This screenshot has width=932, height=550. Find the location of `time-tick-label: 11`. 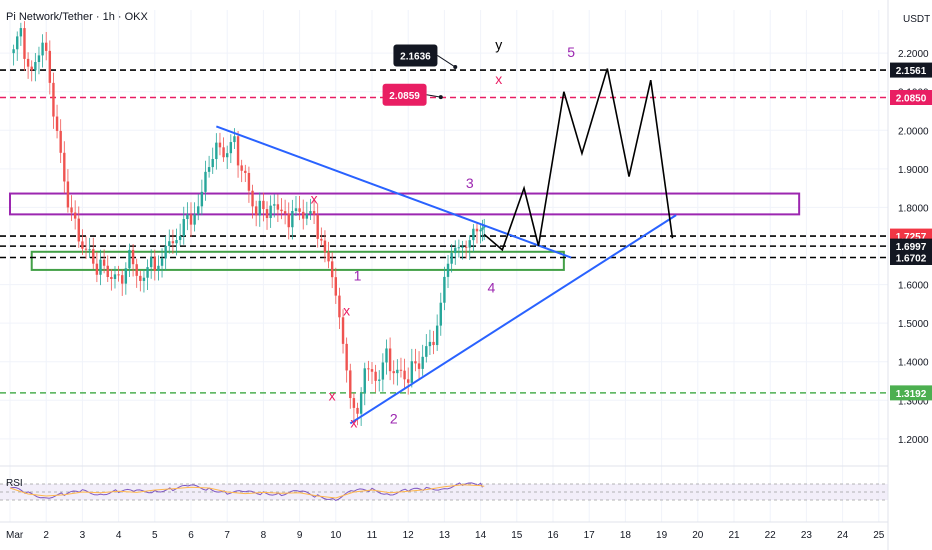

time-tick-label: 11 is located at coordinates (372, 535).